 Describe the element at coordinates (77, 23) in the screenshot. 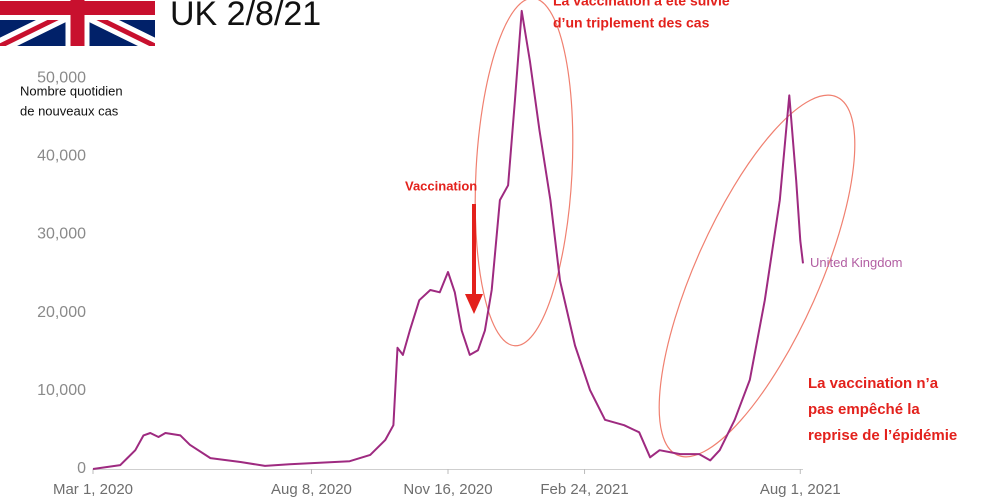

I see `uk-flag` at that location.